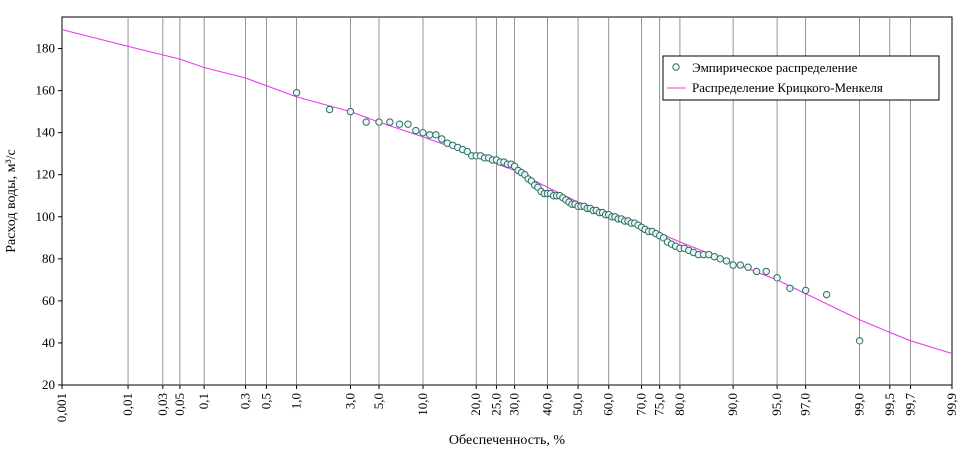 This screenshot has height=449, width=970. I want to click on x-tick-label: 0,001, so click(61, 407).